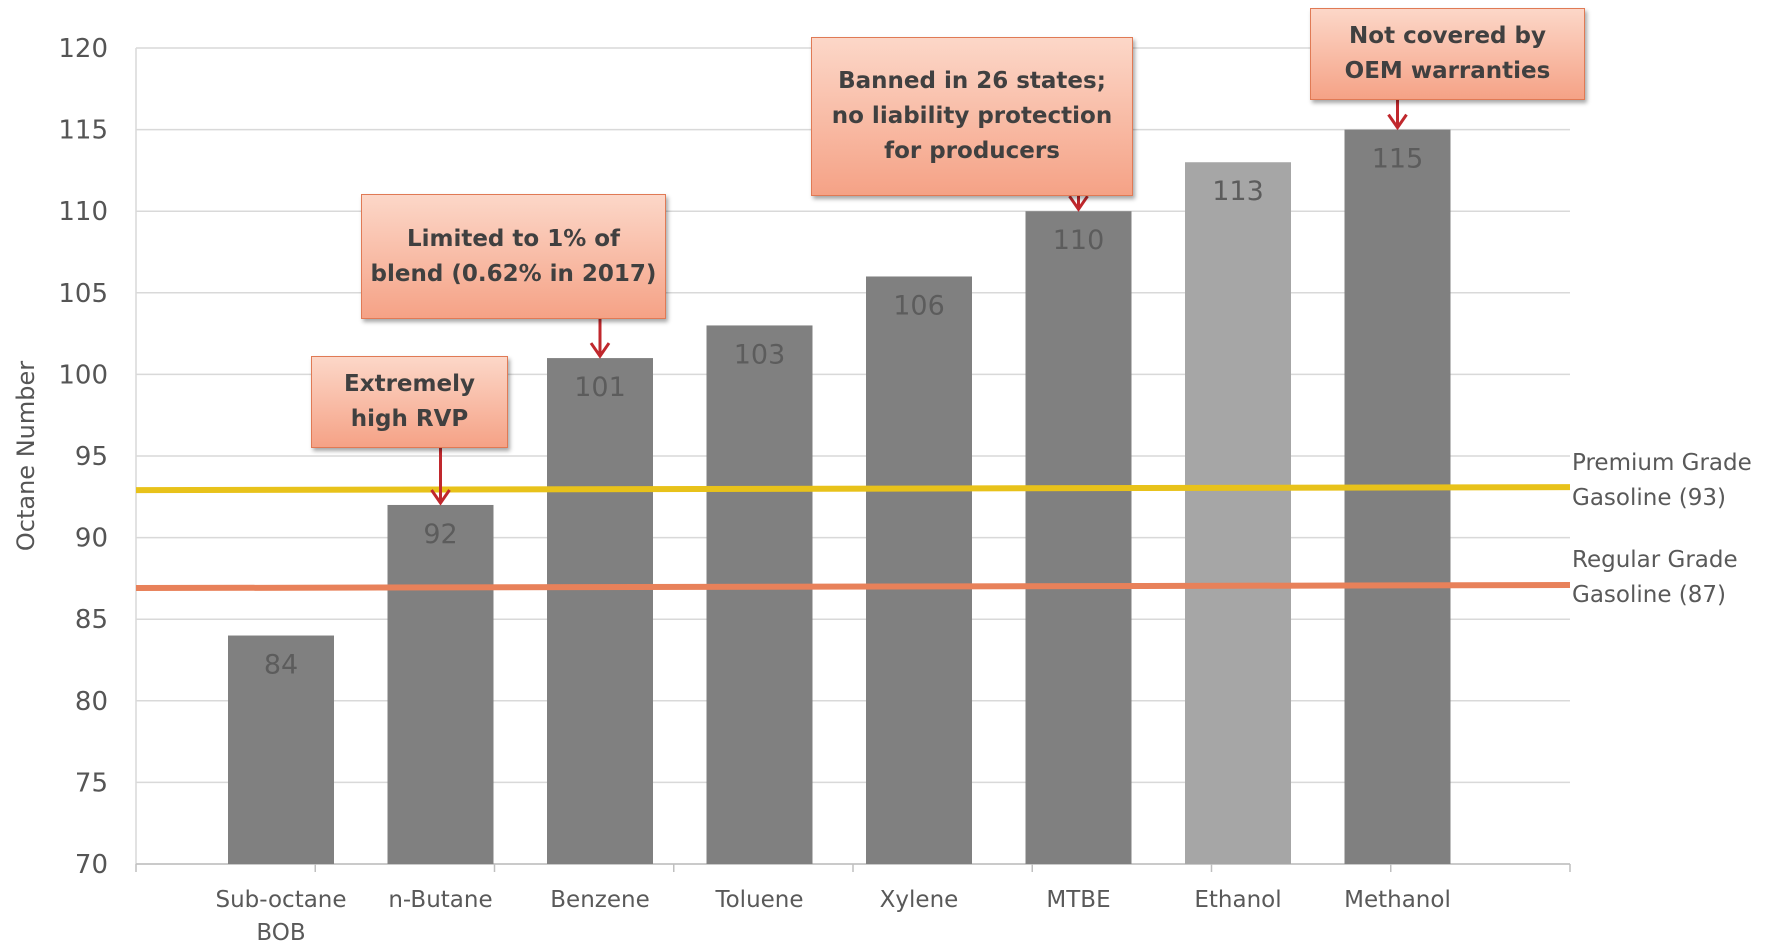 The height and width of the screenshot is (941, 1781). I want to click on y-tick-label: 85, so click(91, 620).